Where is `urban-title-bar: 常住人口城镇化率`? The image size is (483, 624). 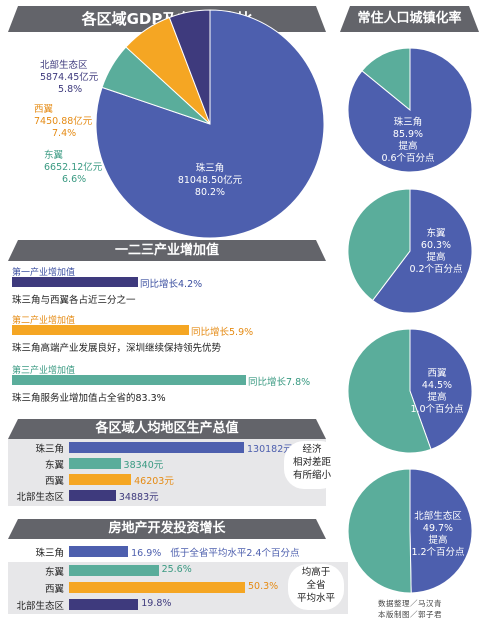
urban-title-bar: 常住人口城镇化率 is located at coordinates (409, 19).